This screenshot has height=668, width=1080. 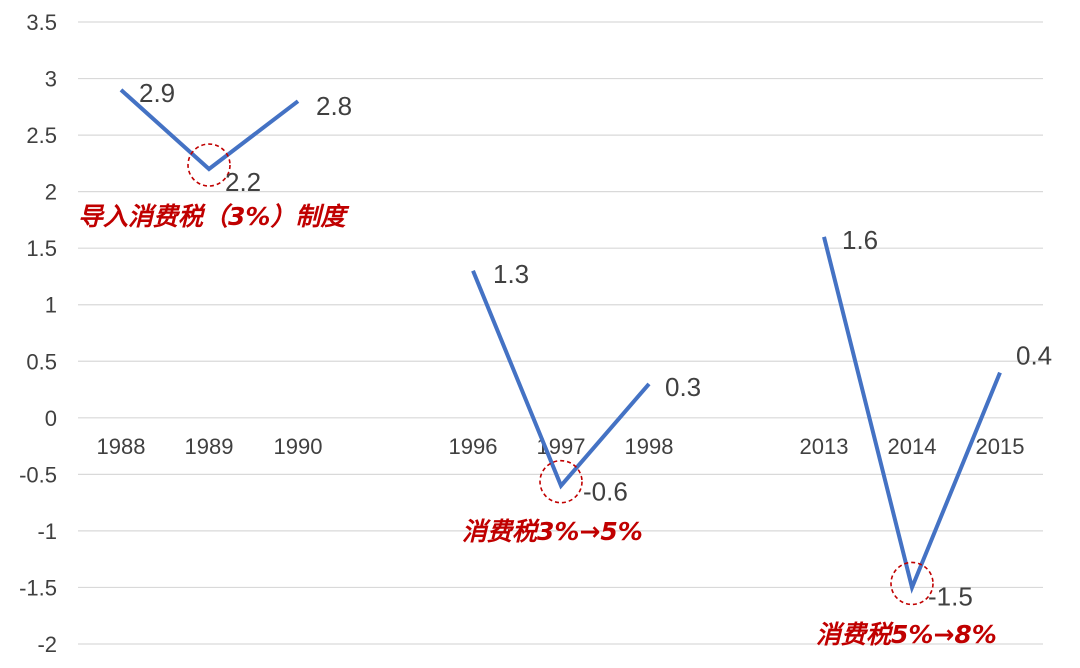 I want to click on y-tick-label: -0.5, so click(x=38, y=474).